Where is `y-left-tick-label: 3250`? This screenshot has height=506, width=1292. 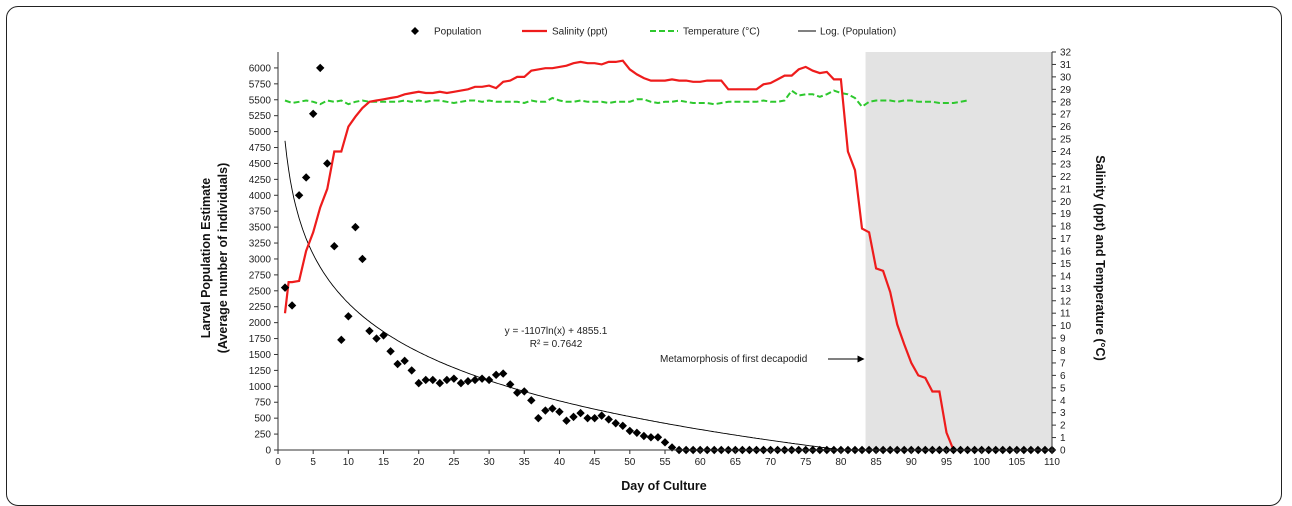 y-left-tick-label: 3250 is located at coordinates (260, 244).